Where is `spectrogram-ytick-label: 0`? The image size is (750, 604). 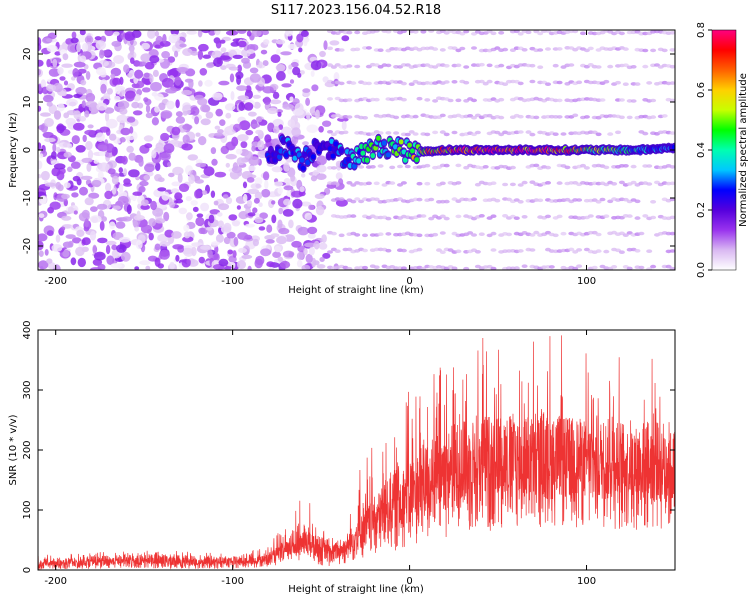
spectrogram-ytick-label: 0 is located at coordinates (27, 150).